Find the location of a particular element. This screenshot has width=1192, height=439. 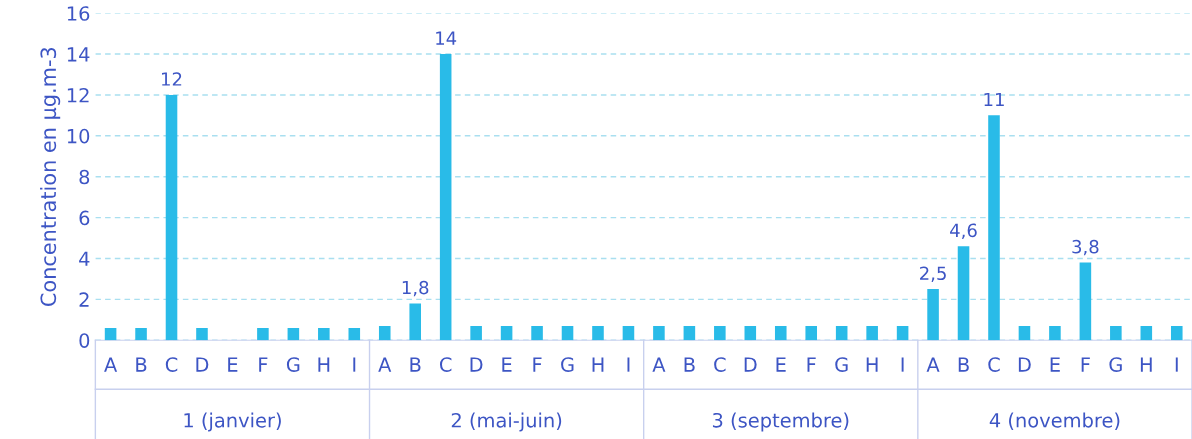

text: 1 (janvier) is located at coordinates (232, 422).